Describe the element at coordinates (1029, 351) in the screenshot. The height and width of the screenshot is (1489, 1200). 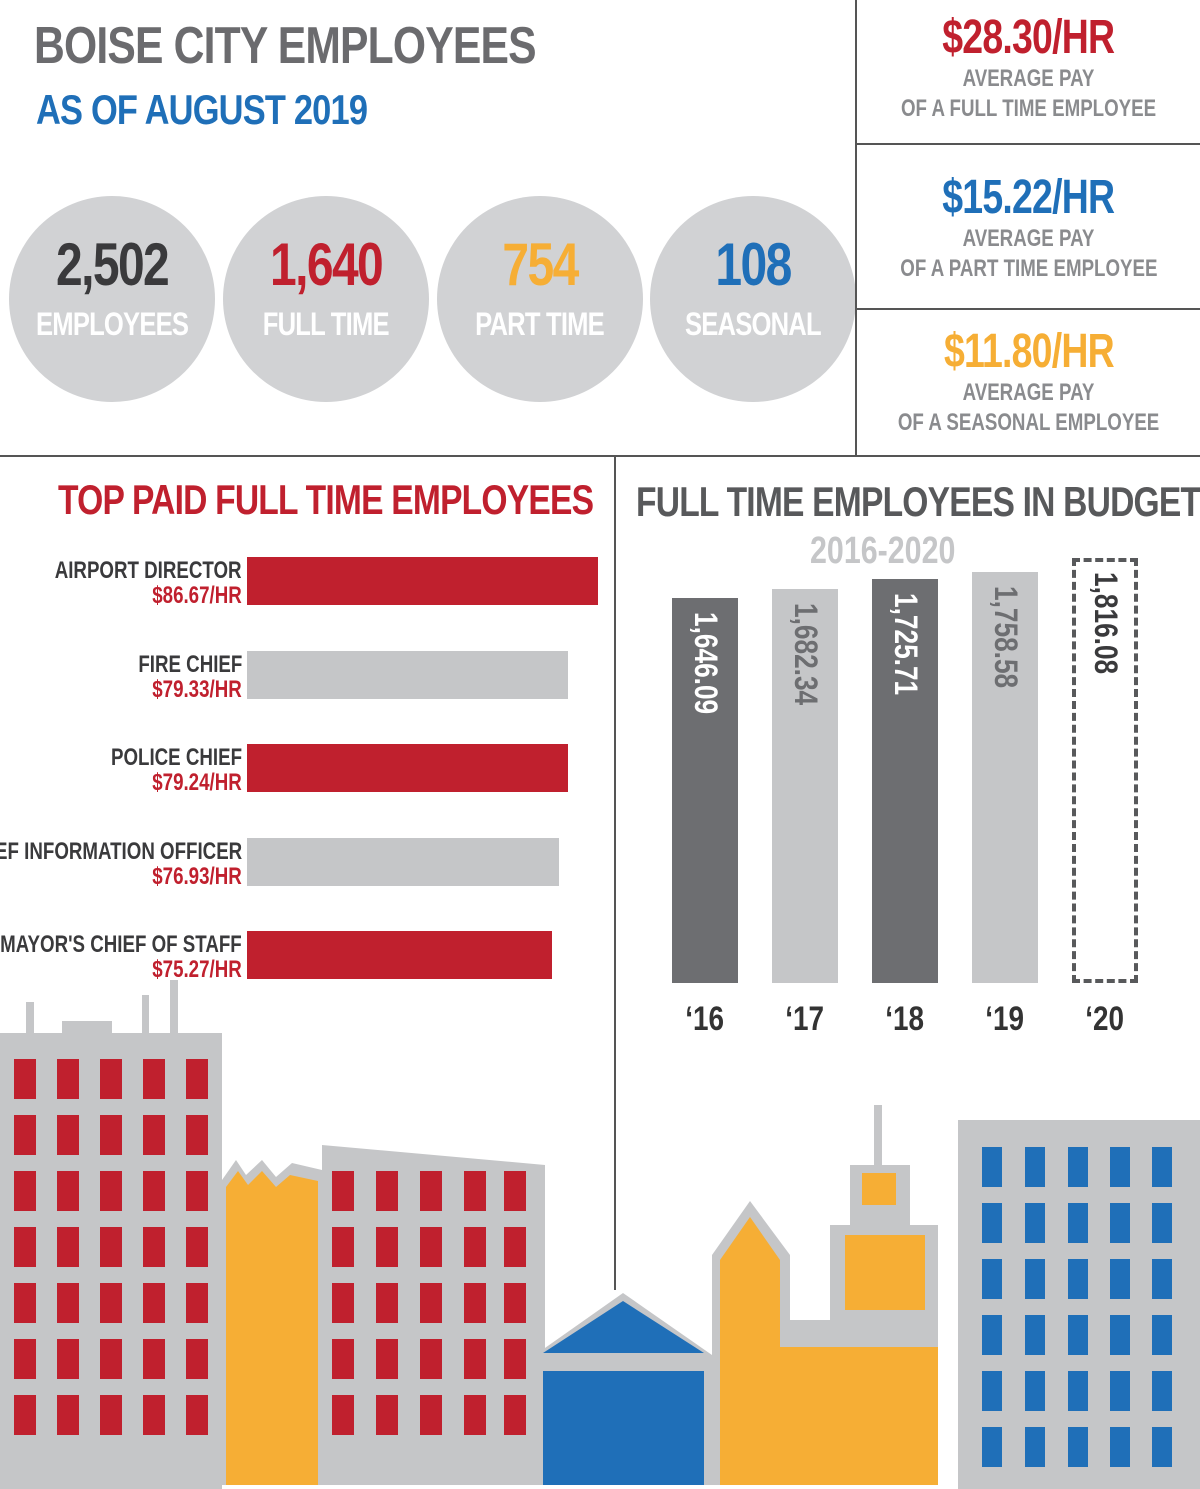
I see `pay-rate: $11.80/HR` at that location.